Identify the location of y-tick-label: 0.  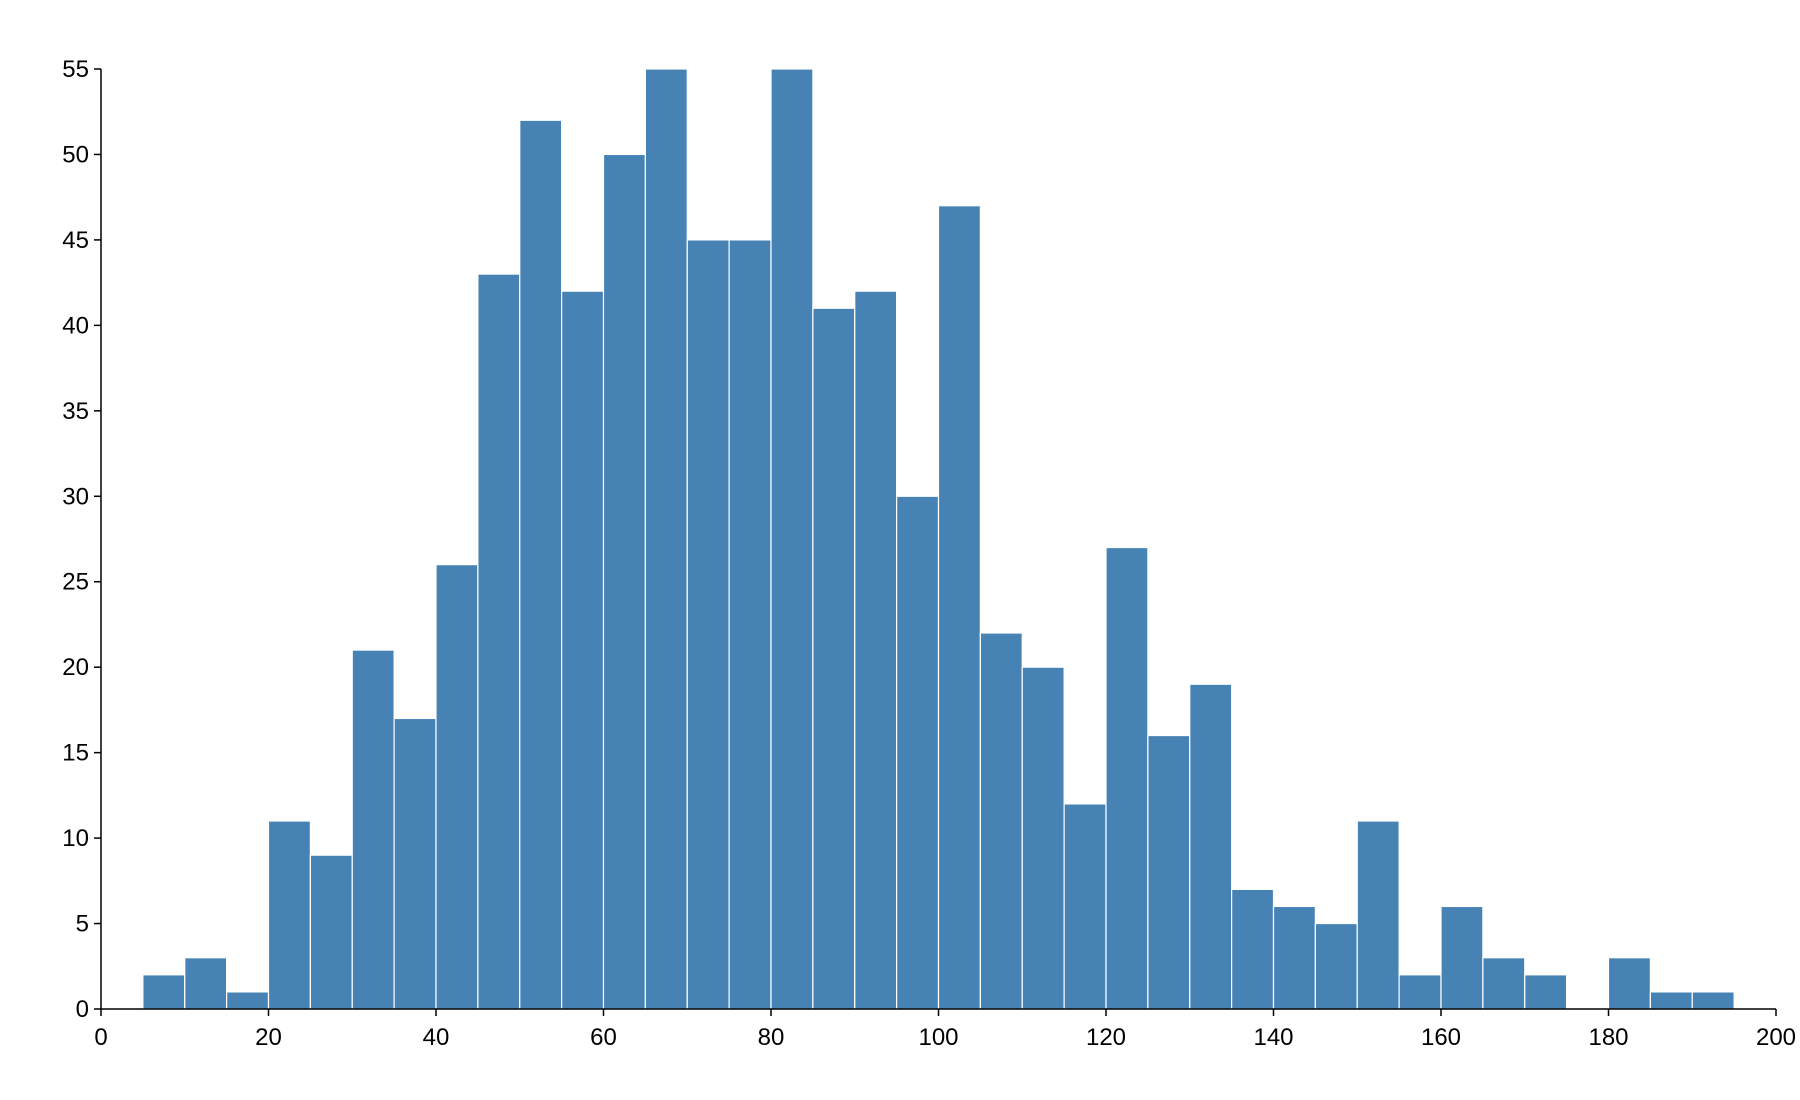
(82, 1009).